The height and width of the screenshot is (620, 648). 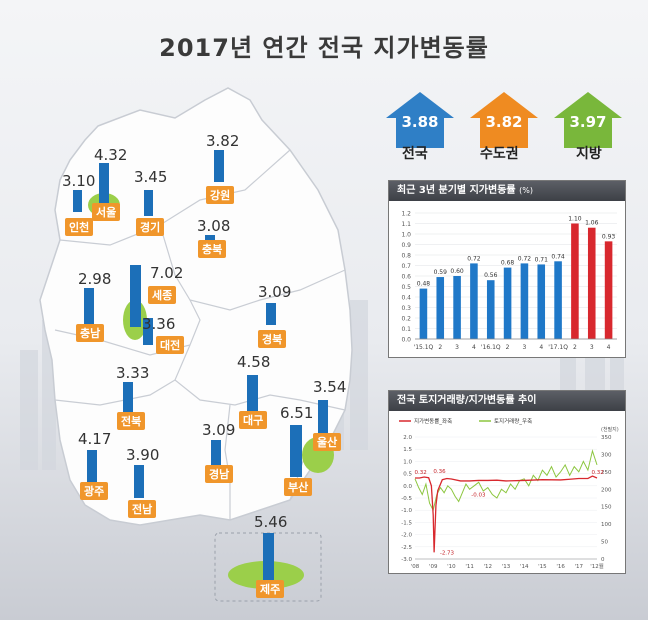 I want to click on region-label: 대구, so click(x=253, y=420).